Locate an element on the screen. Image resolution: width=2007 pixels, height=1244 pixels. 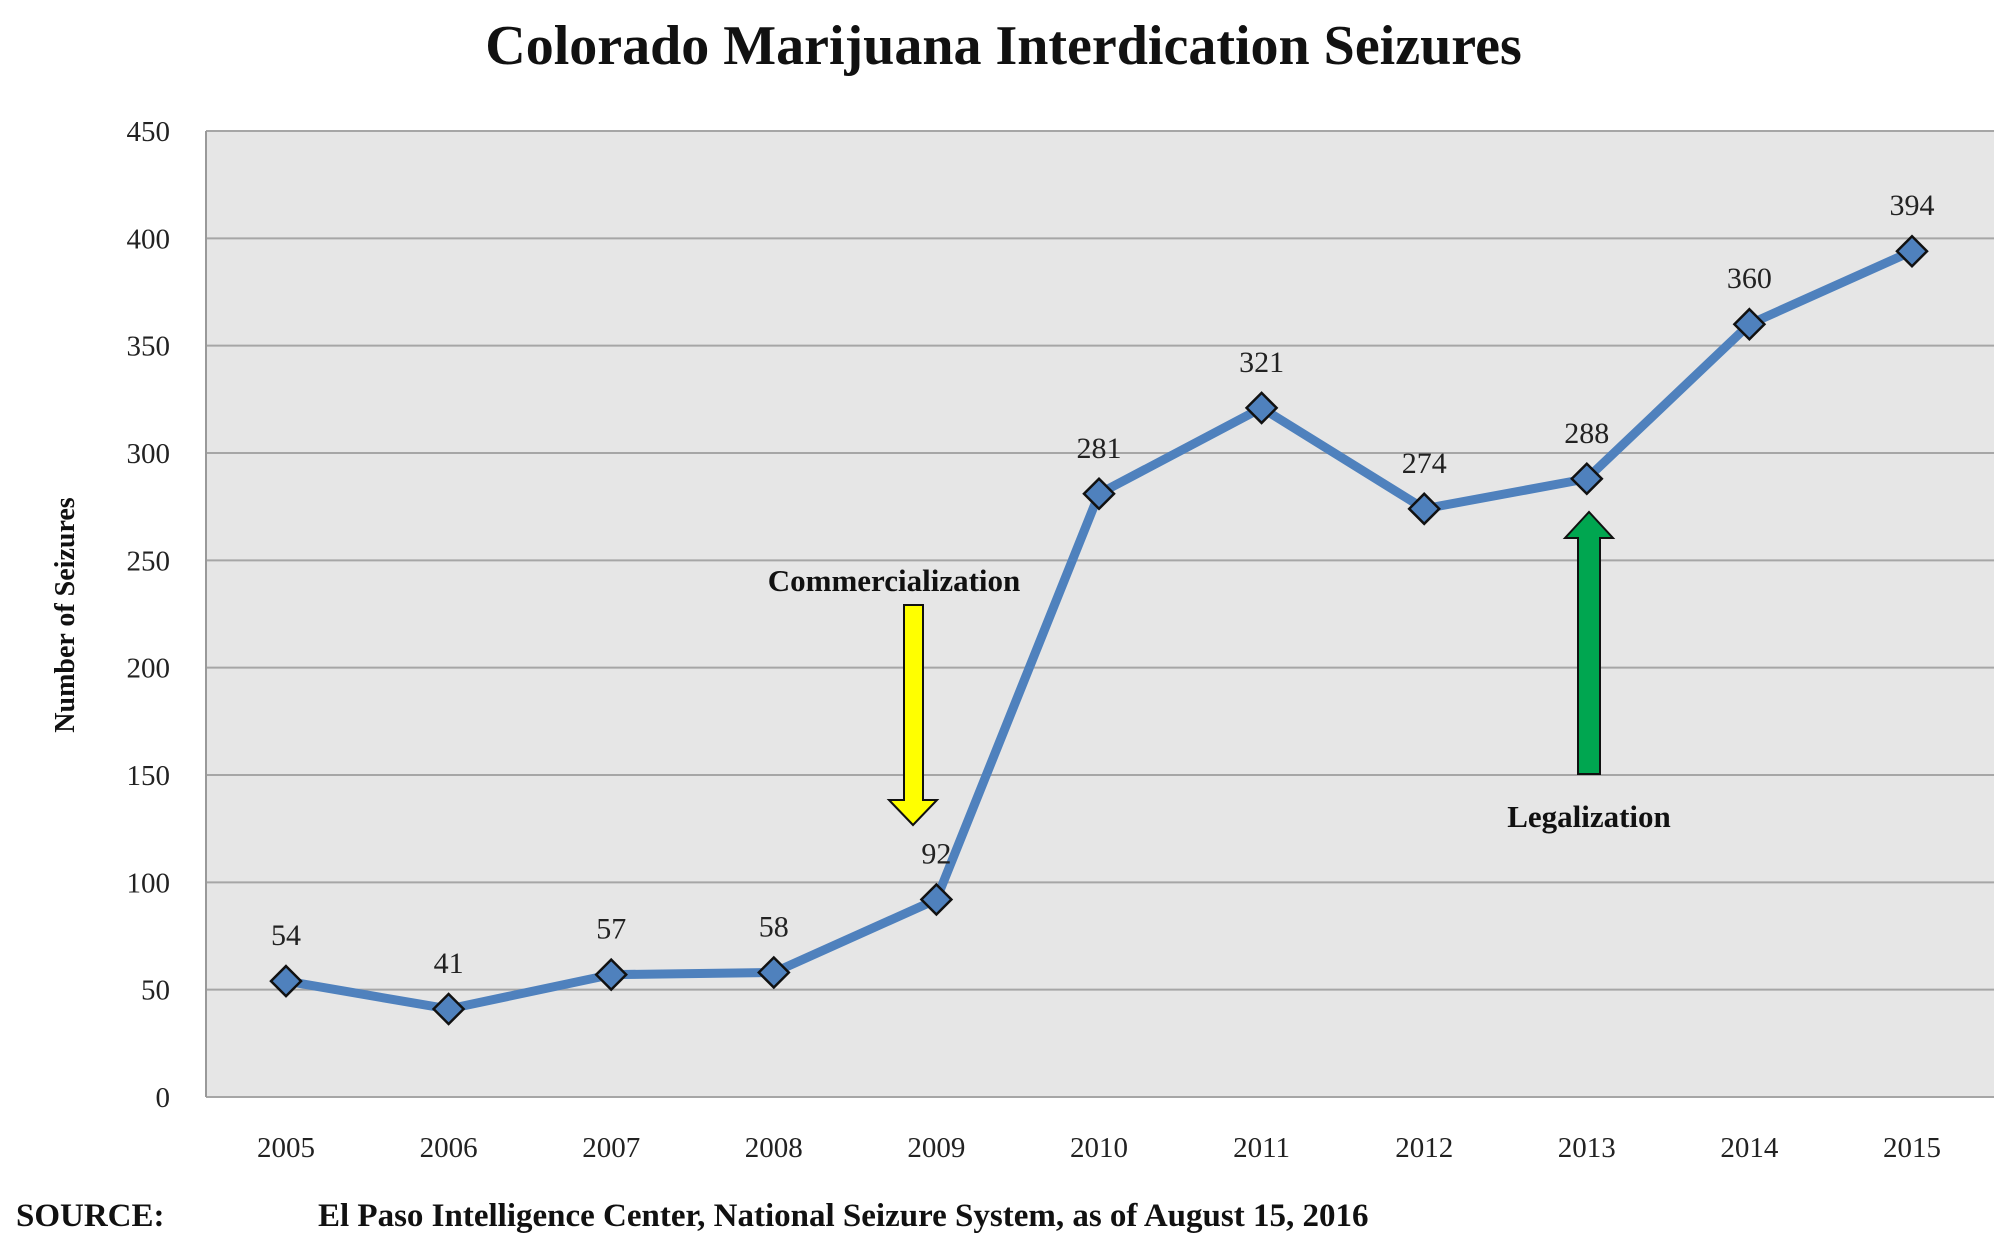
x-tick-label: 2011 is located at coordinates (1261, 1148).